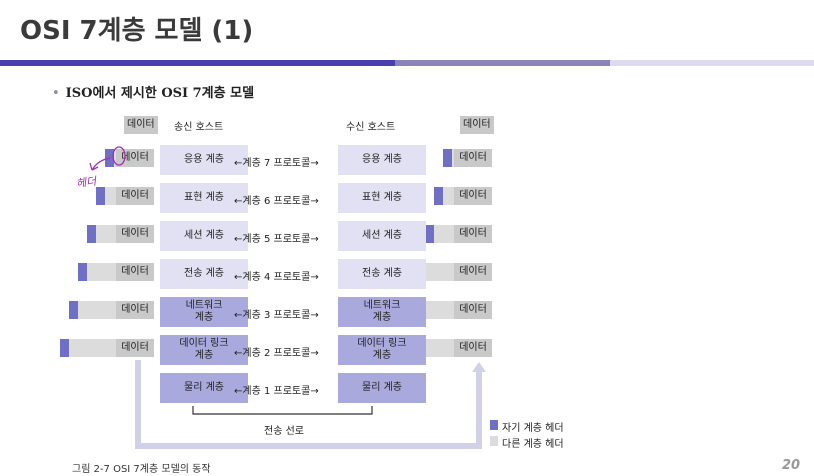 This screenshot has height=476, width=814. I want to click on receiver-packet-layer-7: 데이터, so click(467, 158).